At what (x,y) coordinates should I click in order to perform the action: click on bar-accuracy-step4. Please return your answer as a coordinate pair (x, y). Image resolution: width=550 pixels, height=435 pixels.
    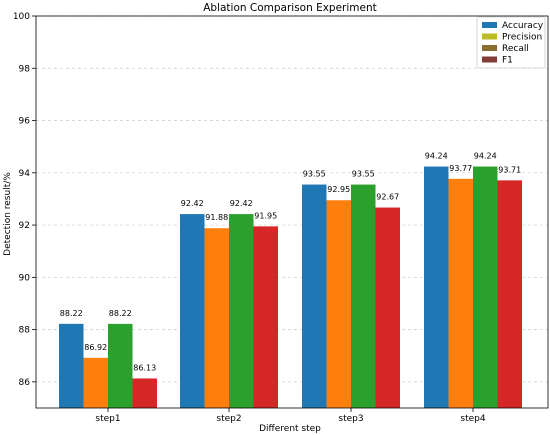
    Looking at the image, I should click on (436, 287).